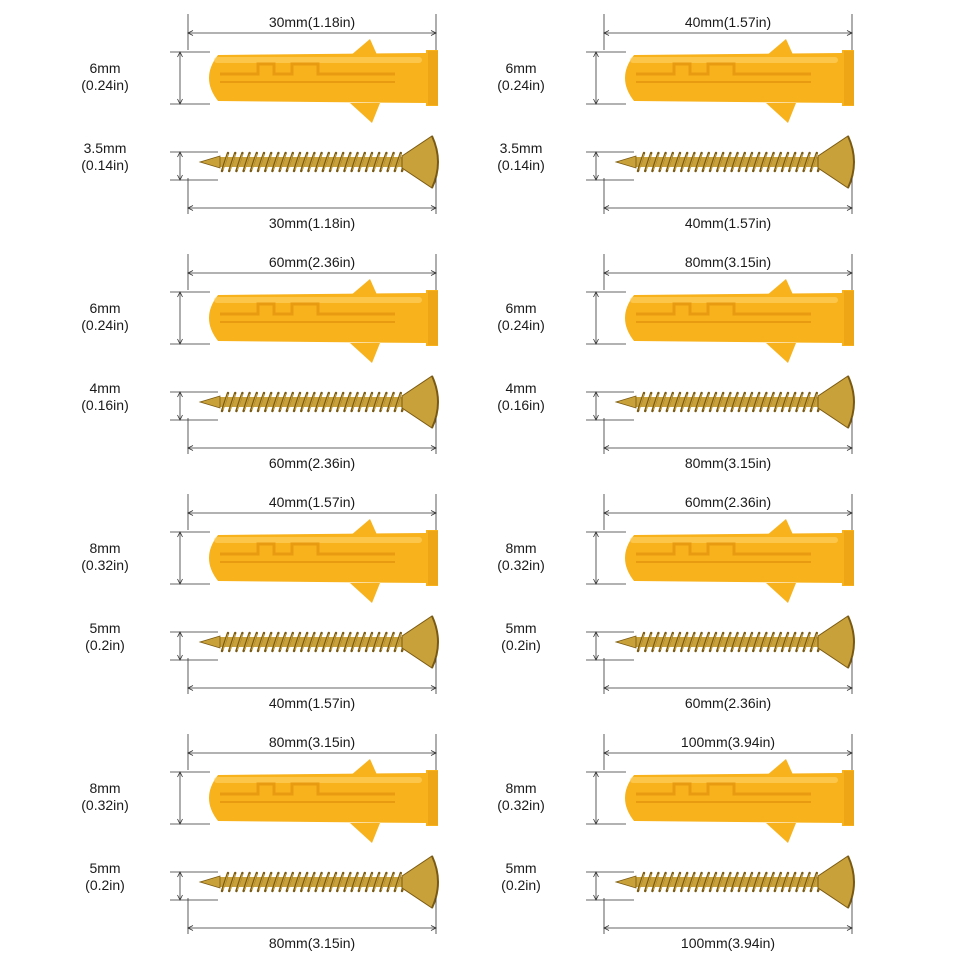  Describe the element at coordinates (312, 463) in the screenshot. I see `screw-length-label: 60mm(2.36in)` at that location.